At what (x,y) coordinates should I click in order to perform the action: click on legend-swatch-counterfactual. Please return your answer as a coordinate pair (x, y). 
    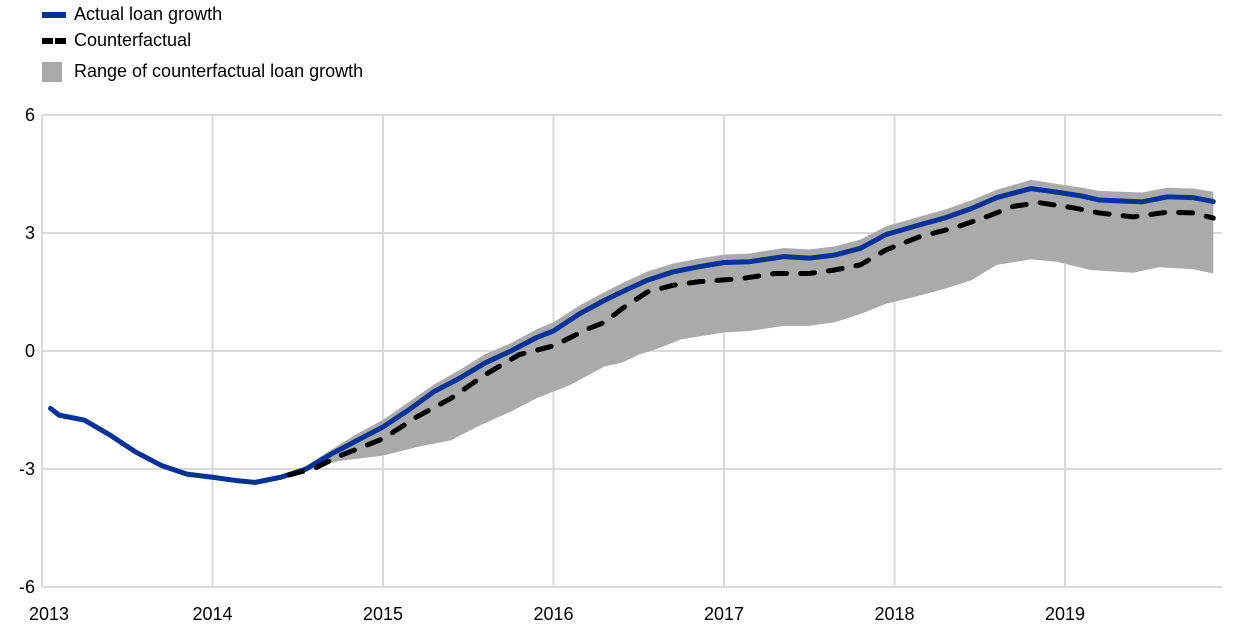
    Looking at the image, I should click on (54, 40).